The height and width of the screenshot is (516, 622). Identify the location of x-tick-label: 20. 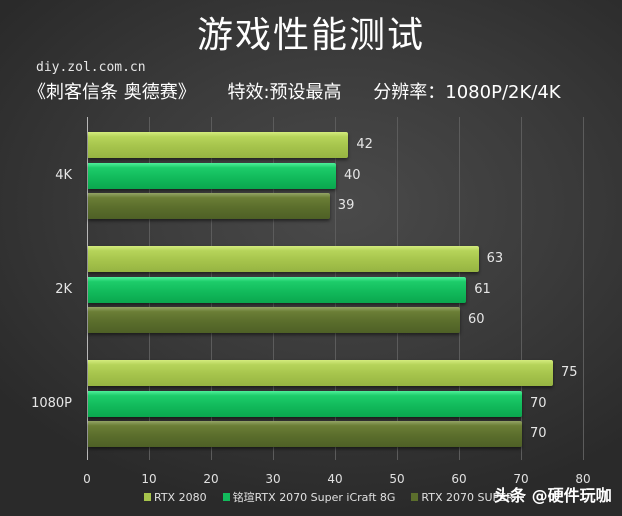
(211, 479).